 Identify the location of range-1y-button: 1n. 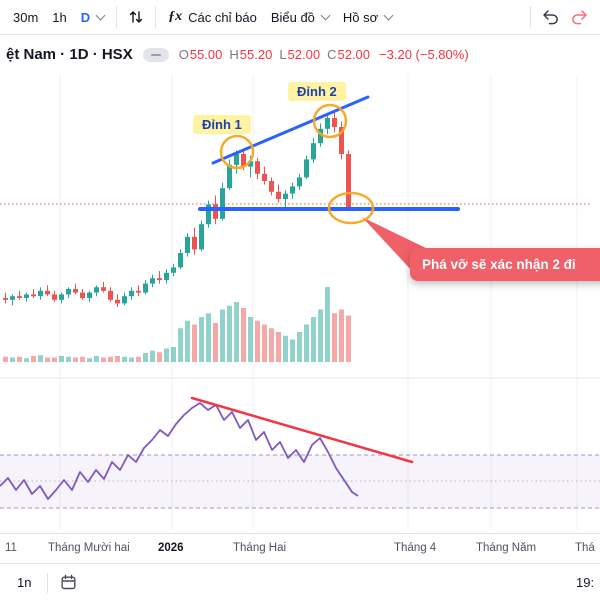
(24, 582).